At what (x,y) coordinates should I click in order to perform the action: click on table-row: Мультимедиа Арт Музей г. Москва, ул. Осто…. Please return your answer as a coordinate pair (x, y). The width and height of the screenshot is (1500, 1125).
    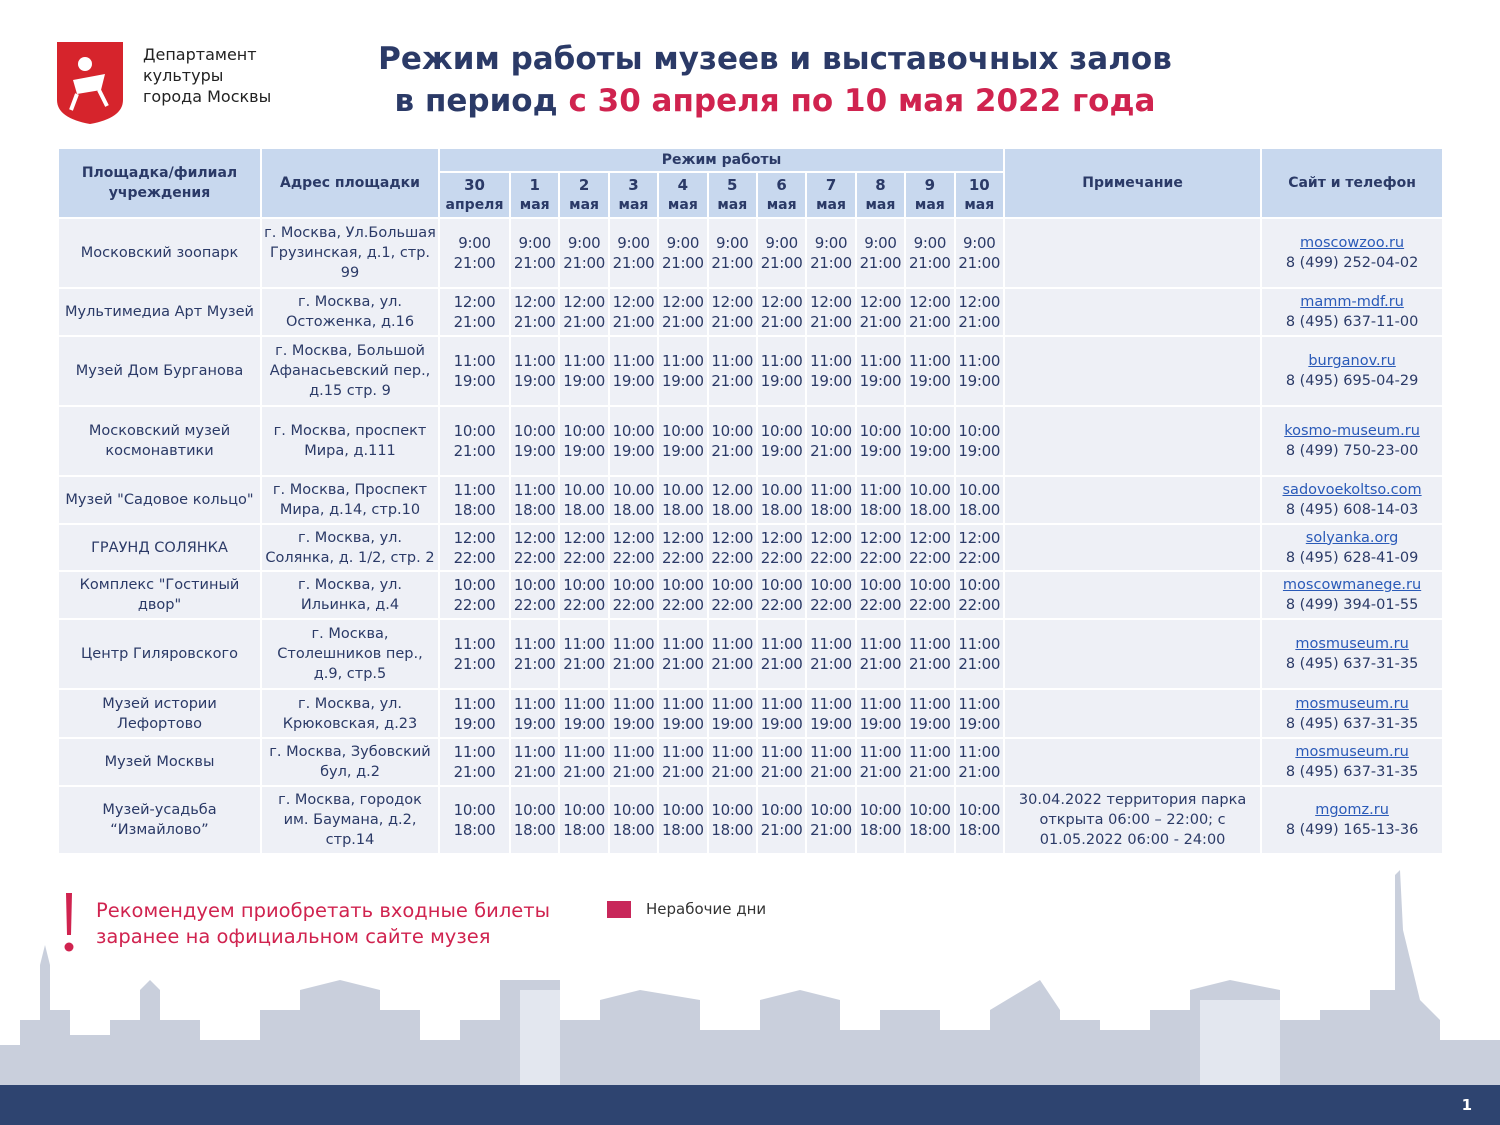
    Looking at the image, I should click on (751, 312).